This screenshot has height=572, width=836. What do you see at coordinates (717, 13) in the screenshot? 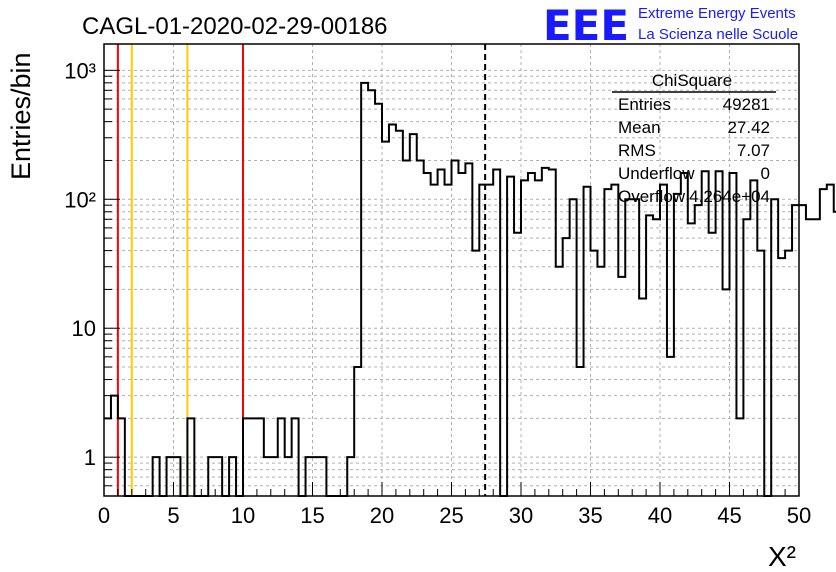
I see `logo-line-1: Extreme Energy Events` at bounding box center [717, 13].